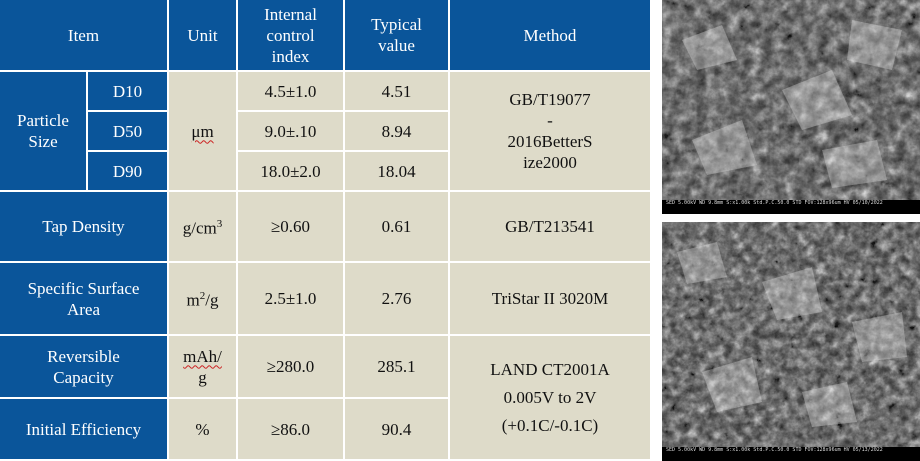 The image size is (920, 461). Describe the element at coordinates (290, 14) in the screenshot. I see `header-internal-line1: Internal` at that location.